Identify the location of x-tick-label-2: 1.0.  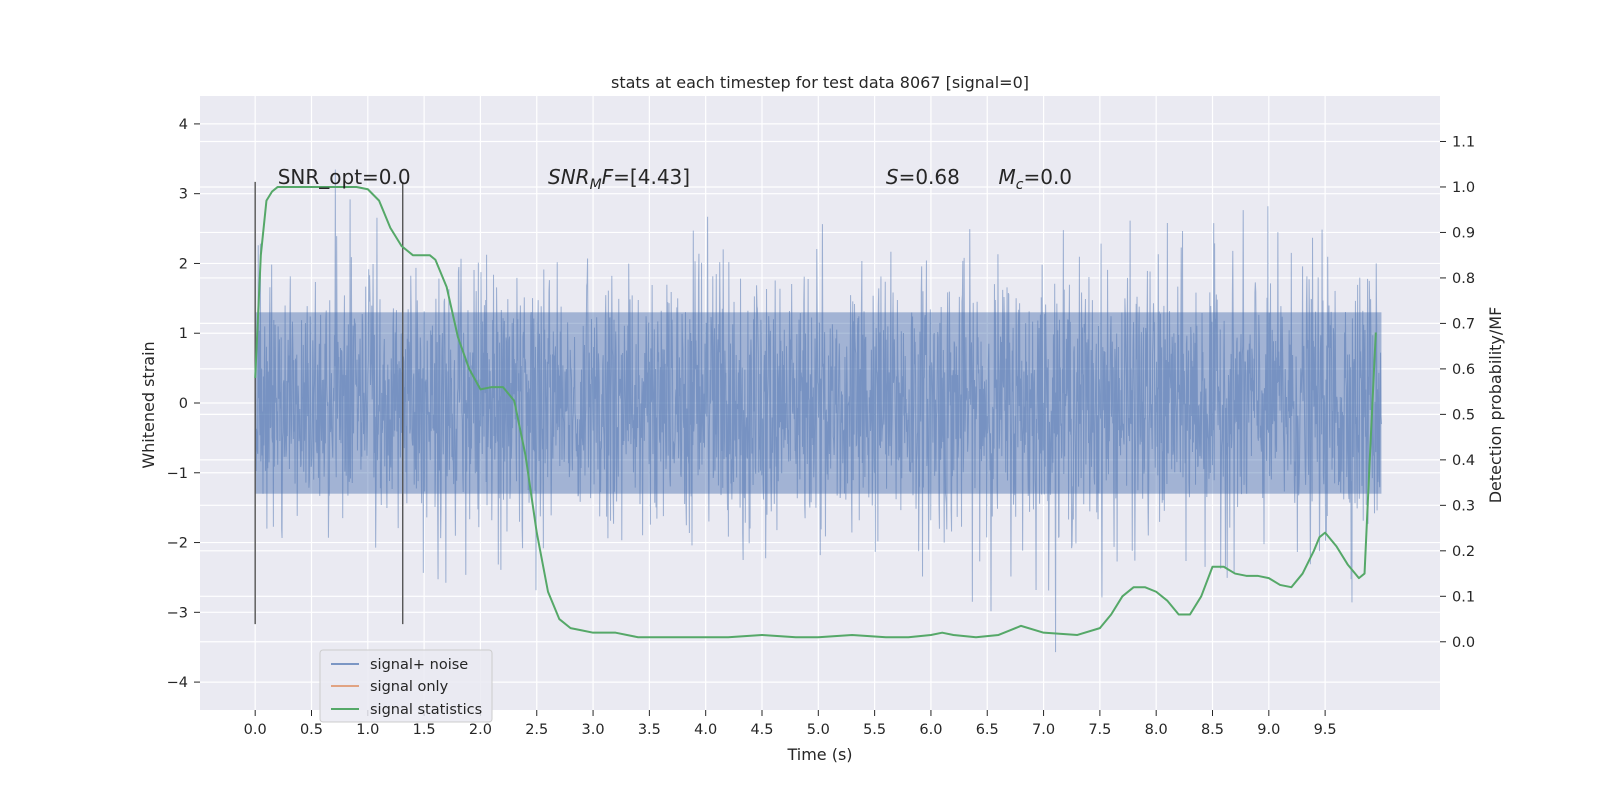
(367, 730).